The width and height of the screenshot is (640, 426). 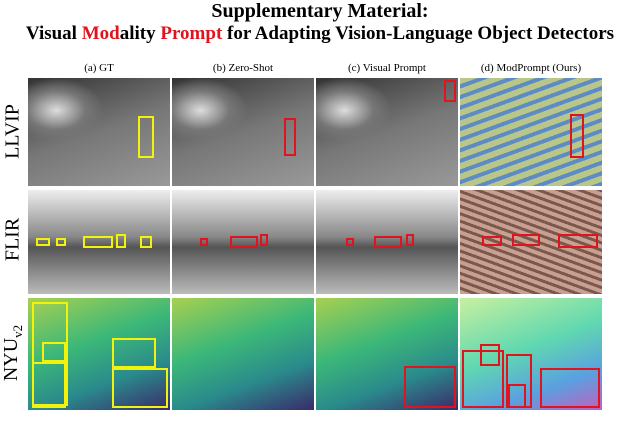 I want to click on title-part: Visual, so click(x=53, y=33).